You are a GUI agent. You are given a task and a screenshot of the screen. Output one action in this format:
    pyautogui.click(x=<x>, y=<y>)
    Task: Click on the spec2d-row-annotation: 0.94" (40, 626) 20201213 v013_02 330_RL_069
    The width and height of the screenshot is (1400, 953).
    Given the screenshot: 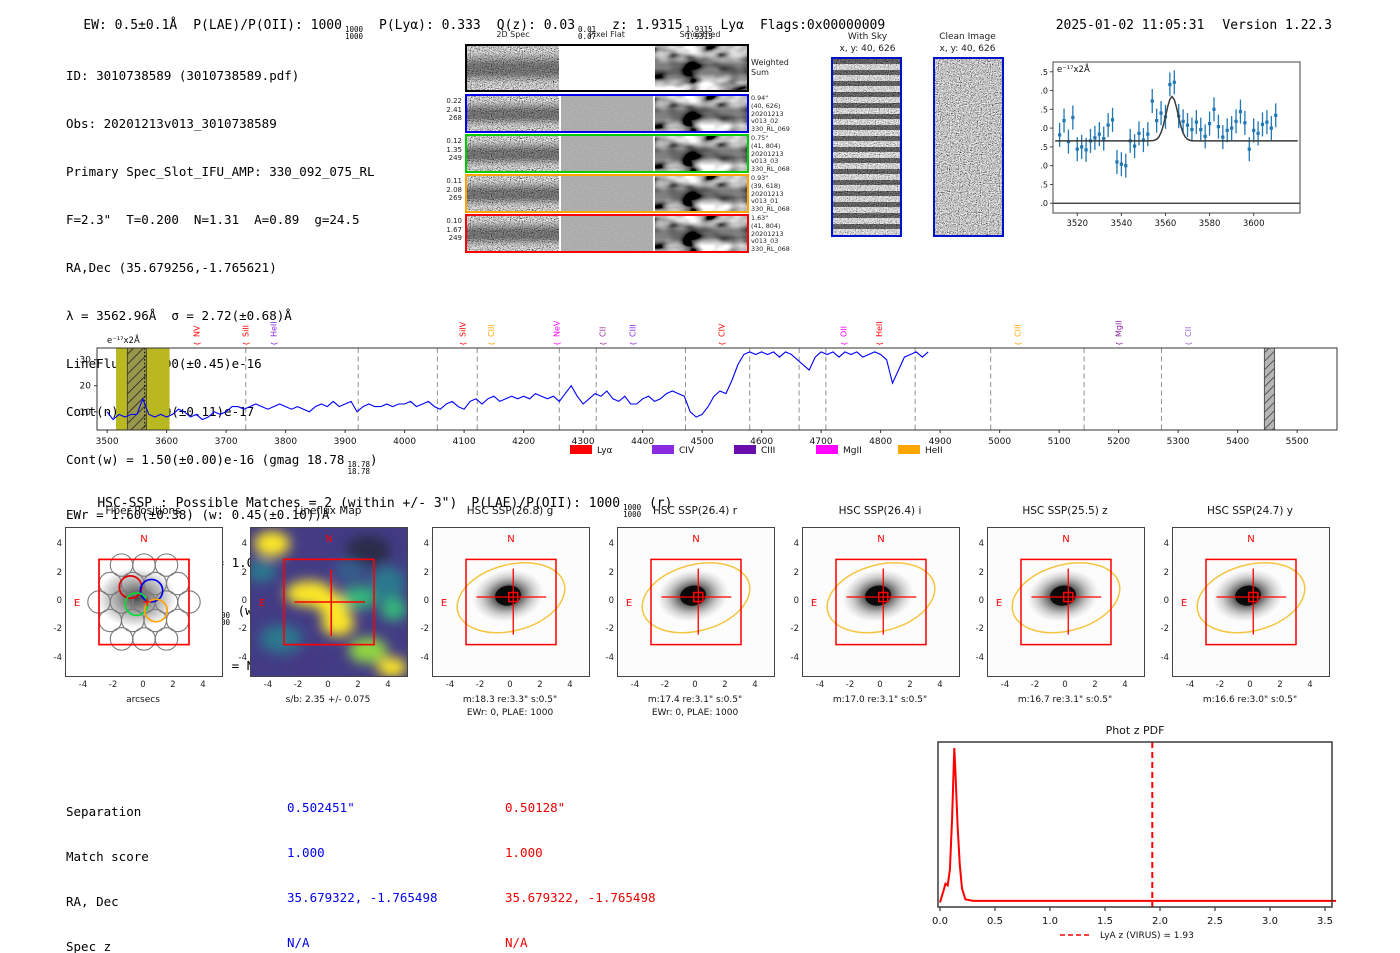 What is the action you would take?
    pyautogui.click(x=781, y=114)
    